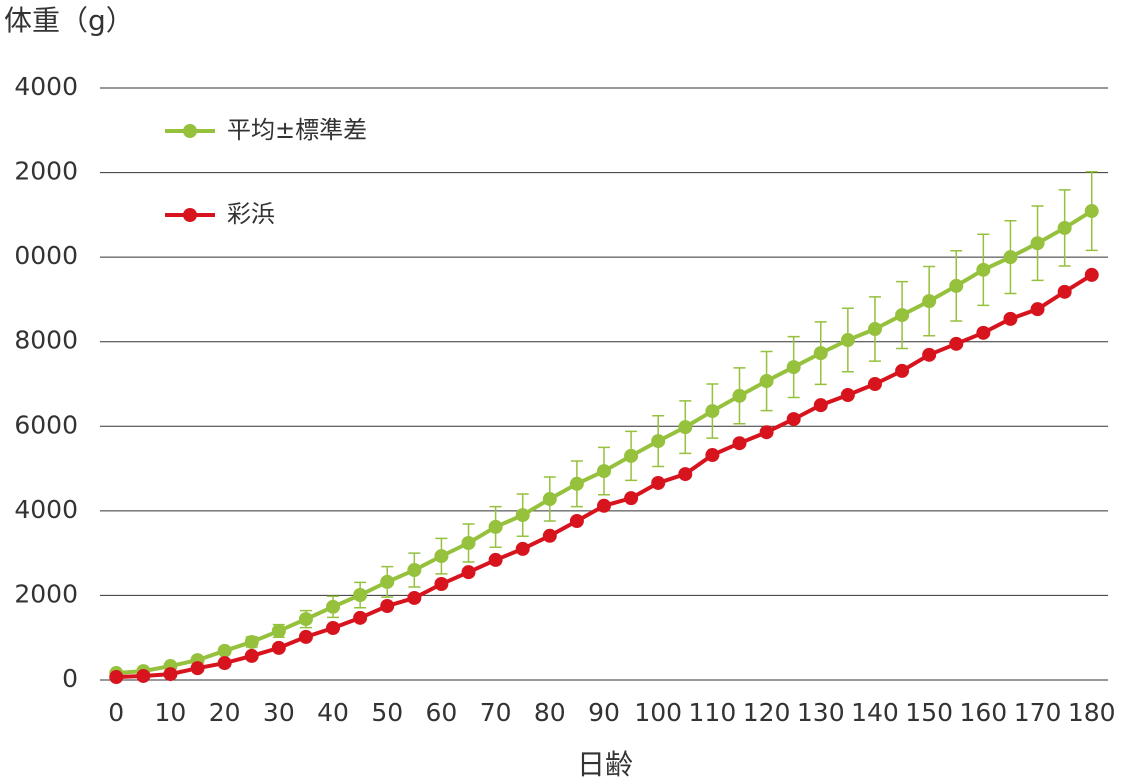  Describe the element at coordinates (604, 712) in the screenshot. I see `x-tick-label: 90` at that location.